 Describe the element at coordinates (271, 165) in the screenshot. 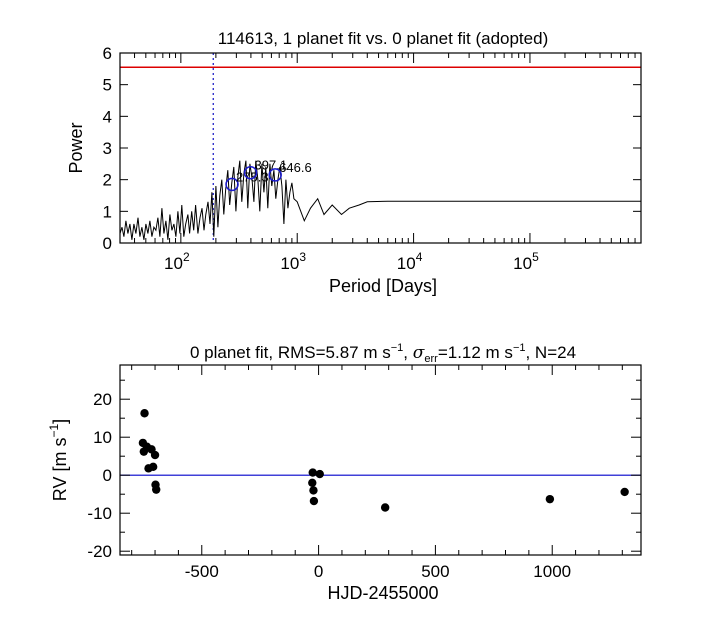

I see `peak-label: 397.1` at that location.